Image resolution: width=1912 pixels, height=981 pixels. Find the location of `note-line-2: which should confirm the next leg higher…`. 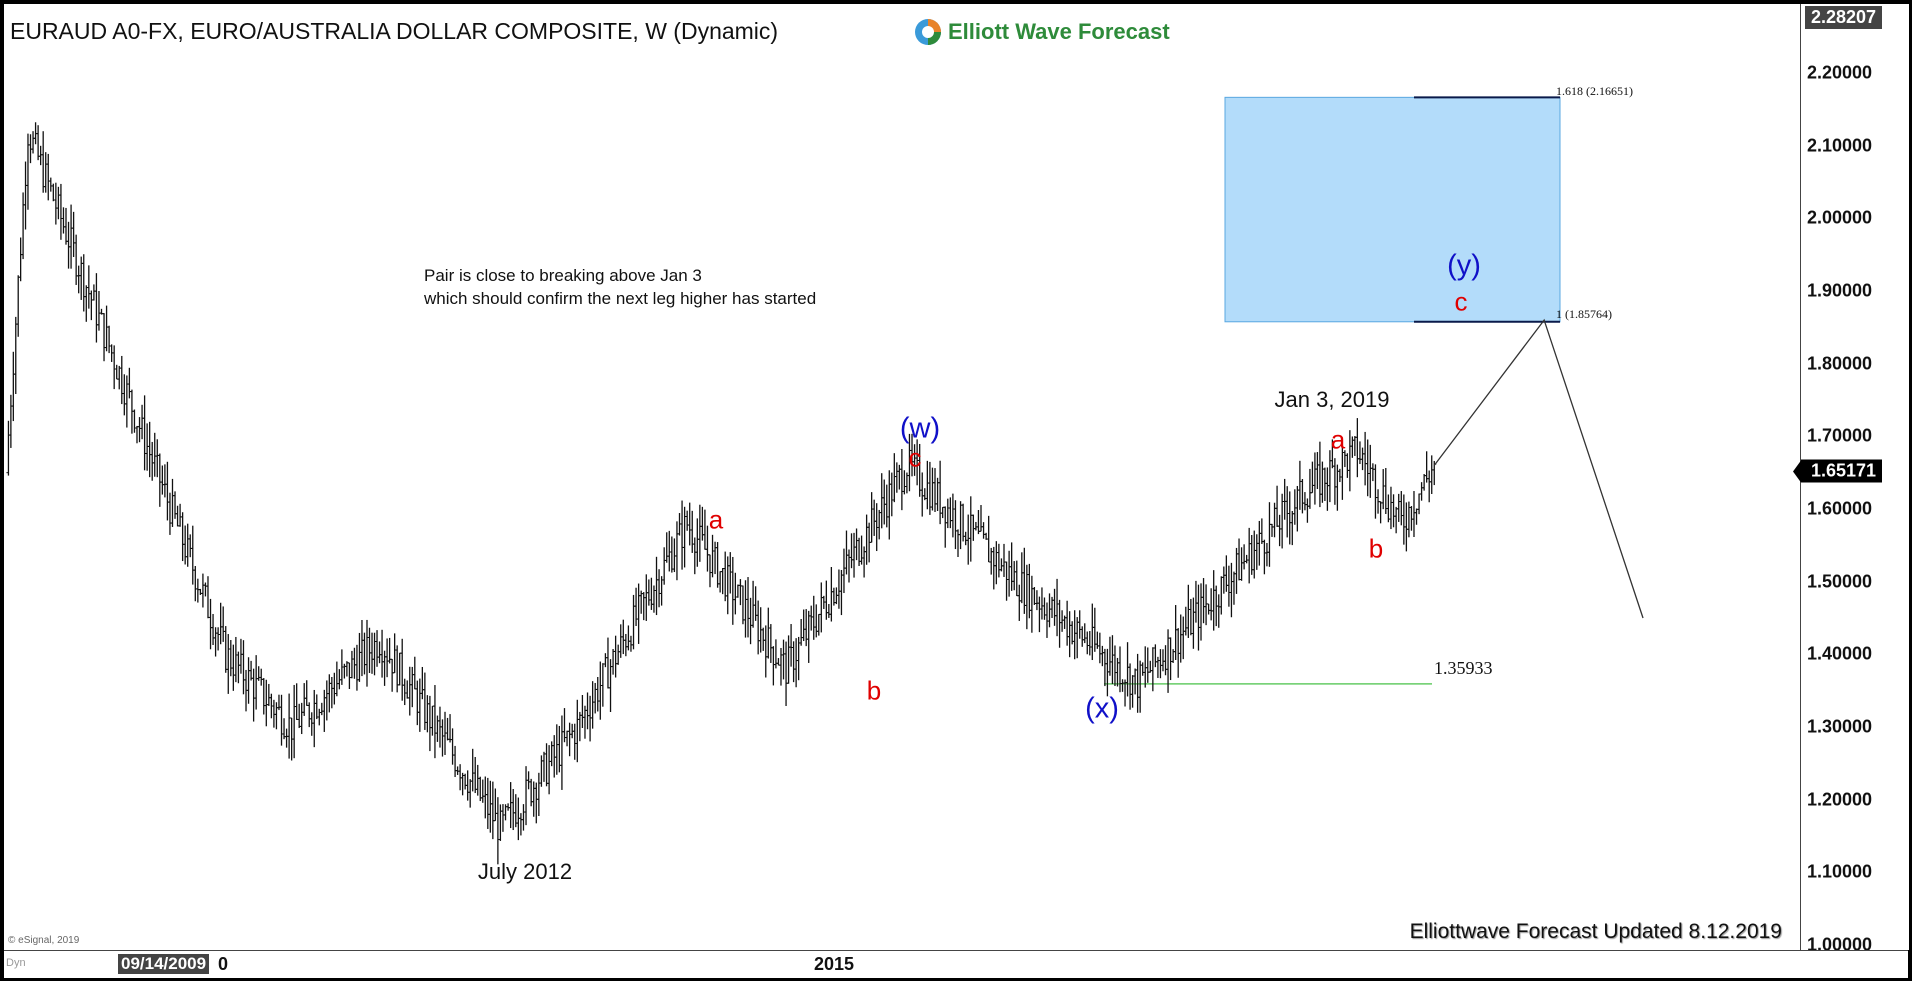

note-line-2: which should confirm the next leg higher… is located at coordinates (620, 298).